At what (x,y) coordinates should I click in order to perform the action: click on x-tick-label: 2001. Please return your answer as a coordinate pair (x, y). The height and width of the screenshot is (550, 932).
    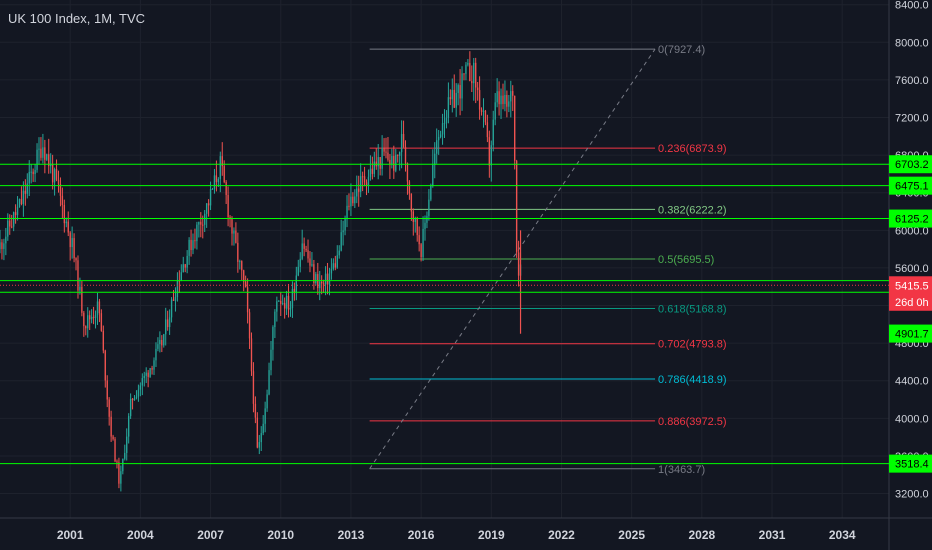
    Looking at the image, I should click on (70, 535).